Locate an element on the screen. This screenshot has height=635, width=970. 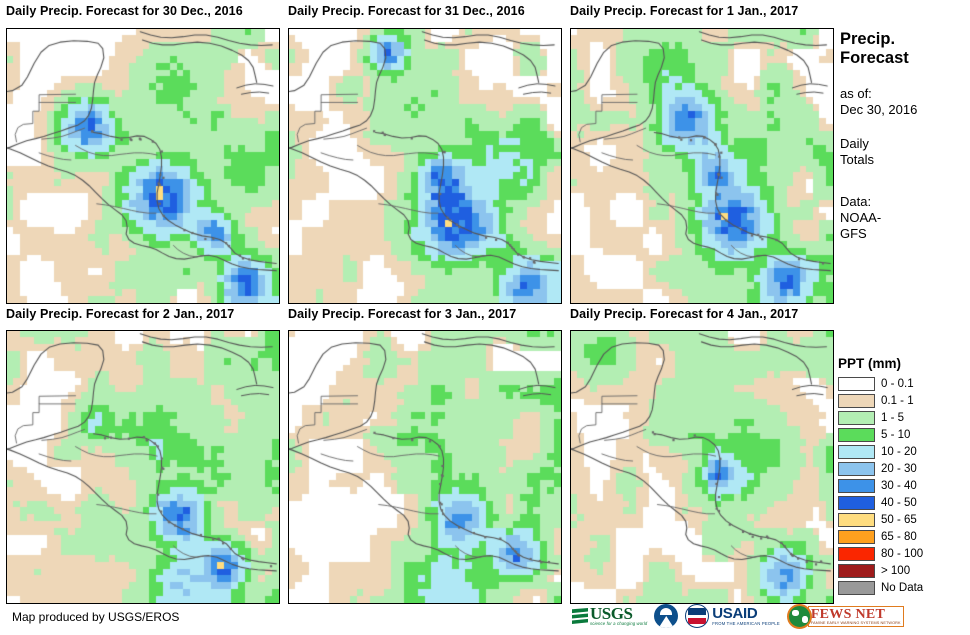
panel-title-1: Daily Precip. Forecast for 31 Dec., 2016 is located at coordinates (406, 11).